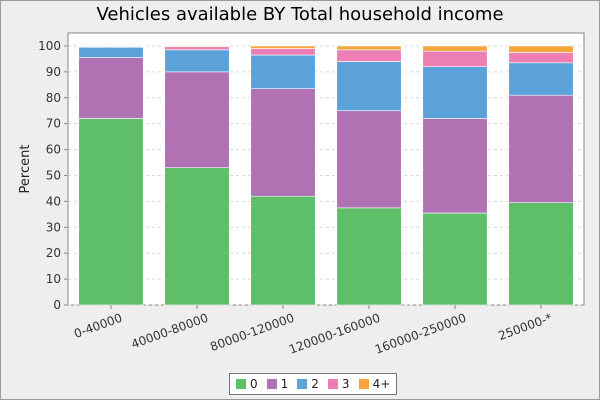  Describe the element at coordinates (53, 150) in the screenshot. I see `y-tick-label: 60` at that location.